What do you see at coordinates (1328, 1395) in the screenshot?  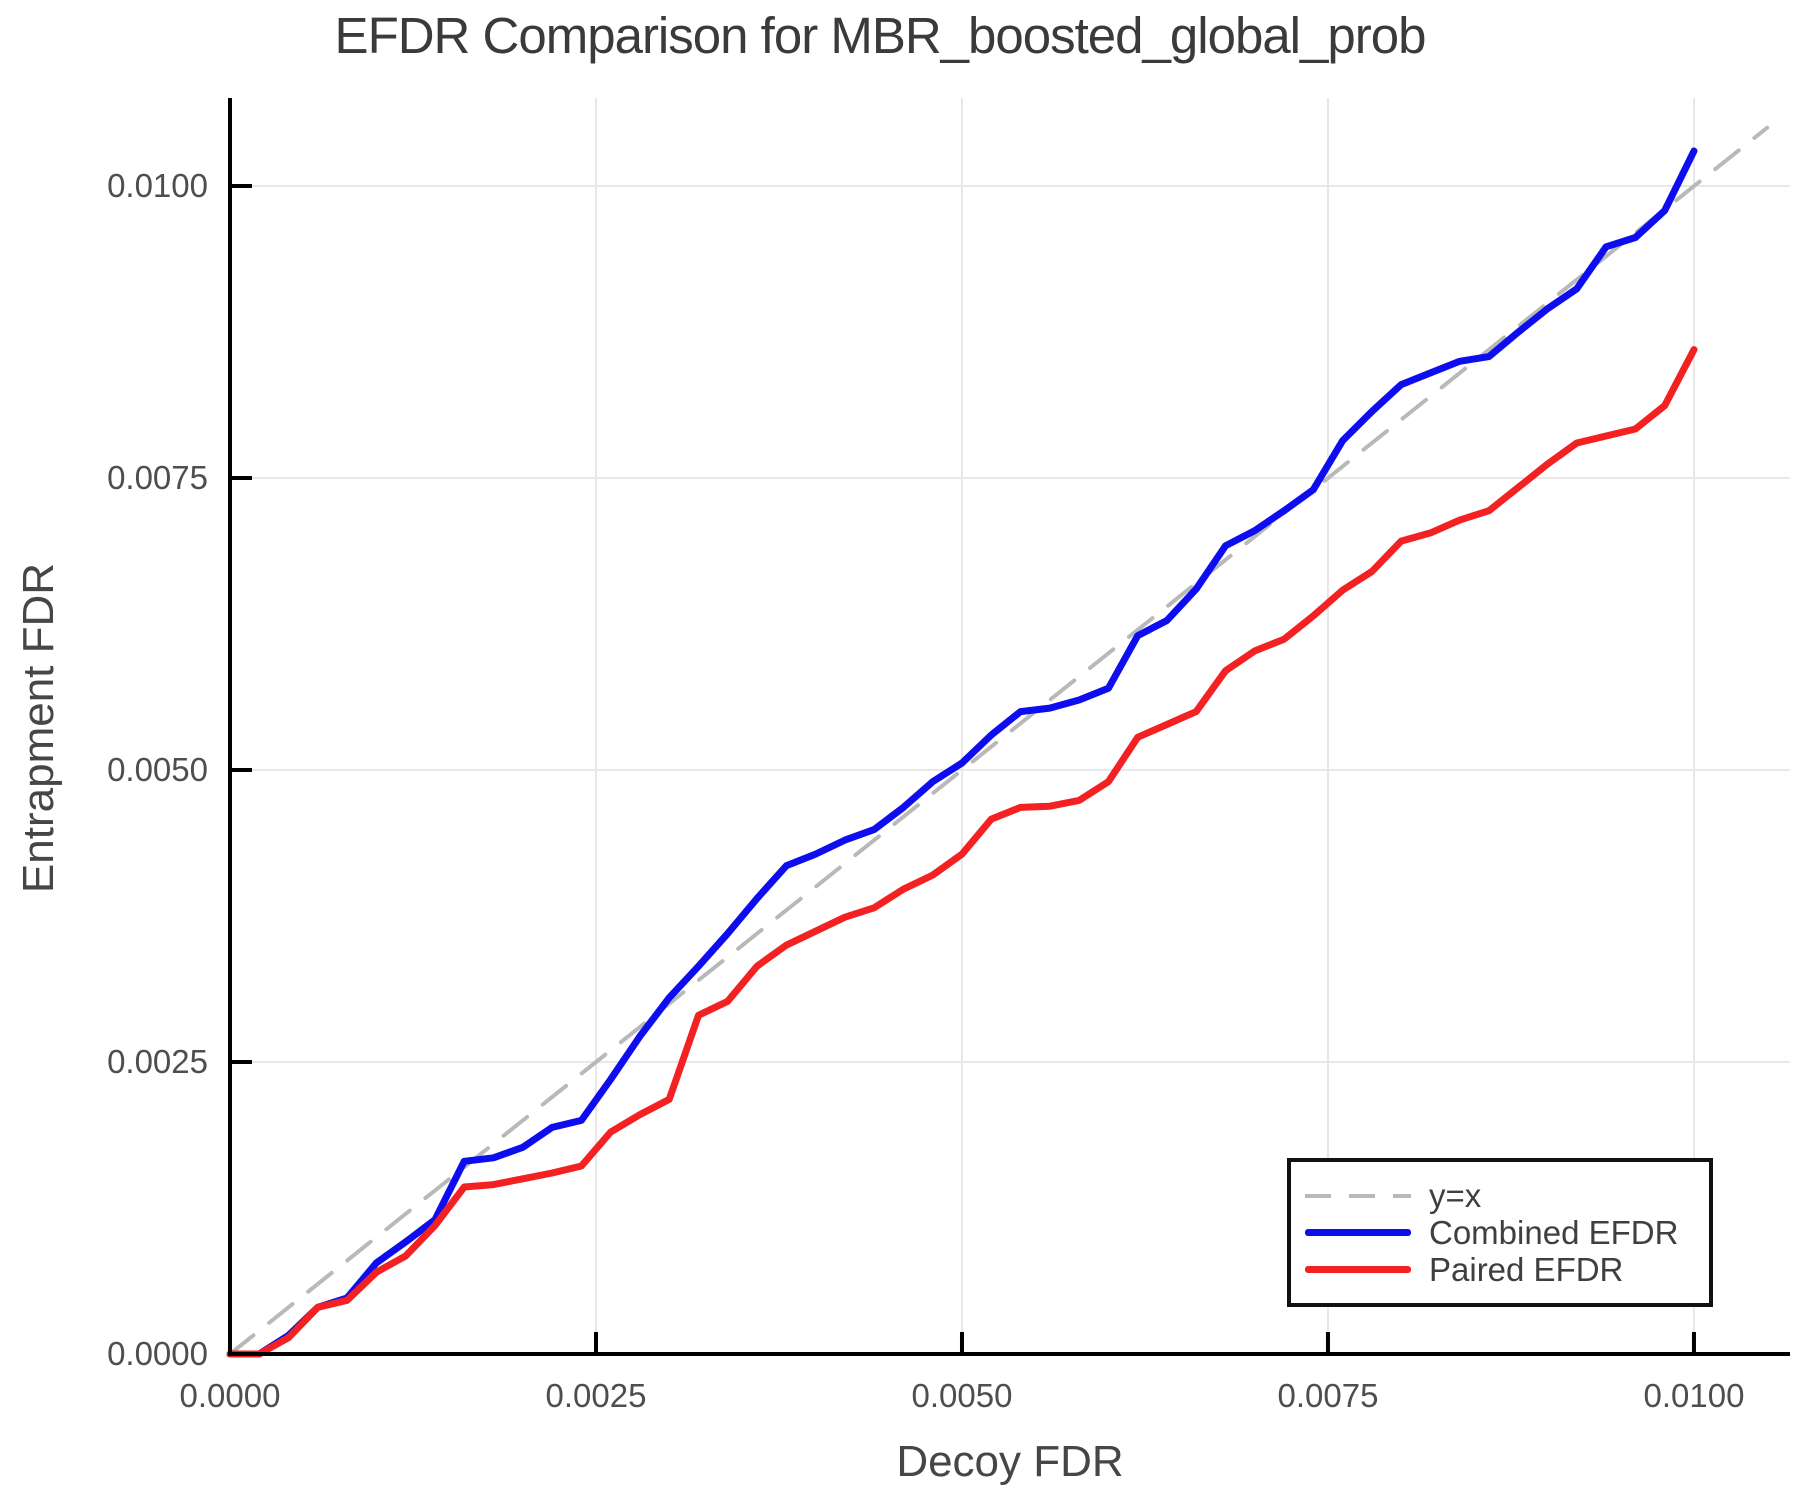 I see `x-tick-label: 0.0075` at bounding box center [1328, 1395].